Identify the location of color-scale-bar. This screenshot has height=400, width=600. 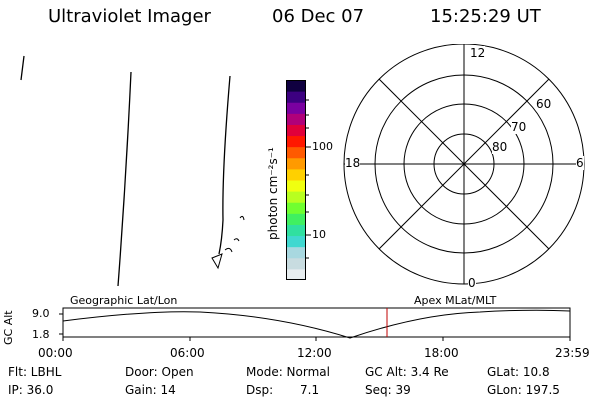
(296, 180).